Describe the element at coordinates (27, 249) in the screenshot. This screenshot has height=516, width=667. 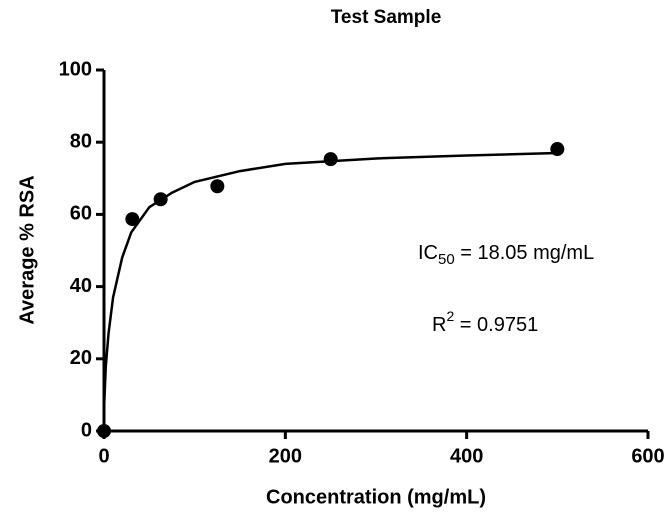
I see `y-axis-label: Average % RSA` at that location.